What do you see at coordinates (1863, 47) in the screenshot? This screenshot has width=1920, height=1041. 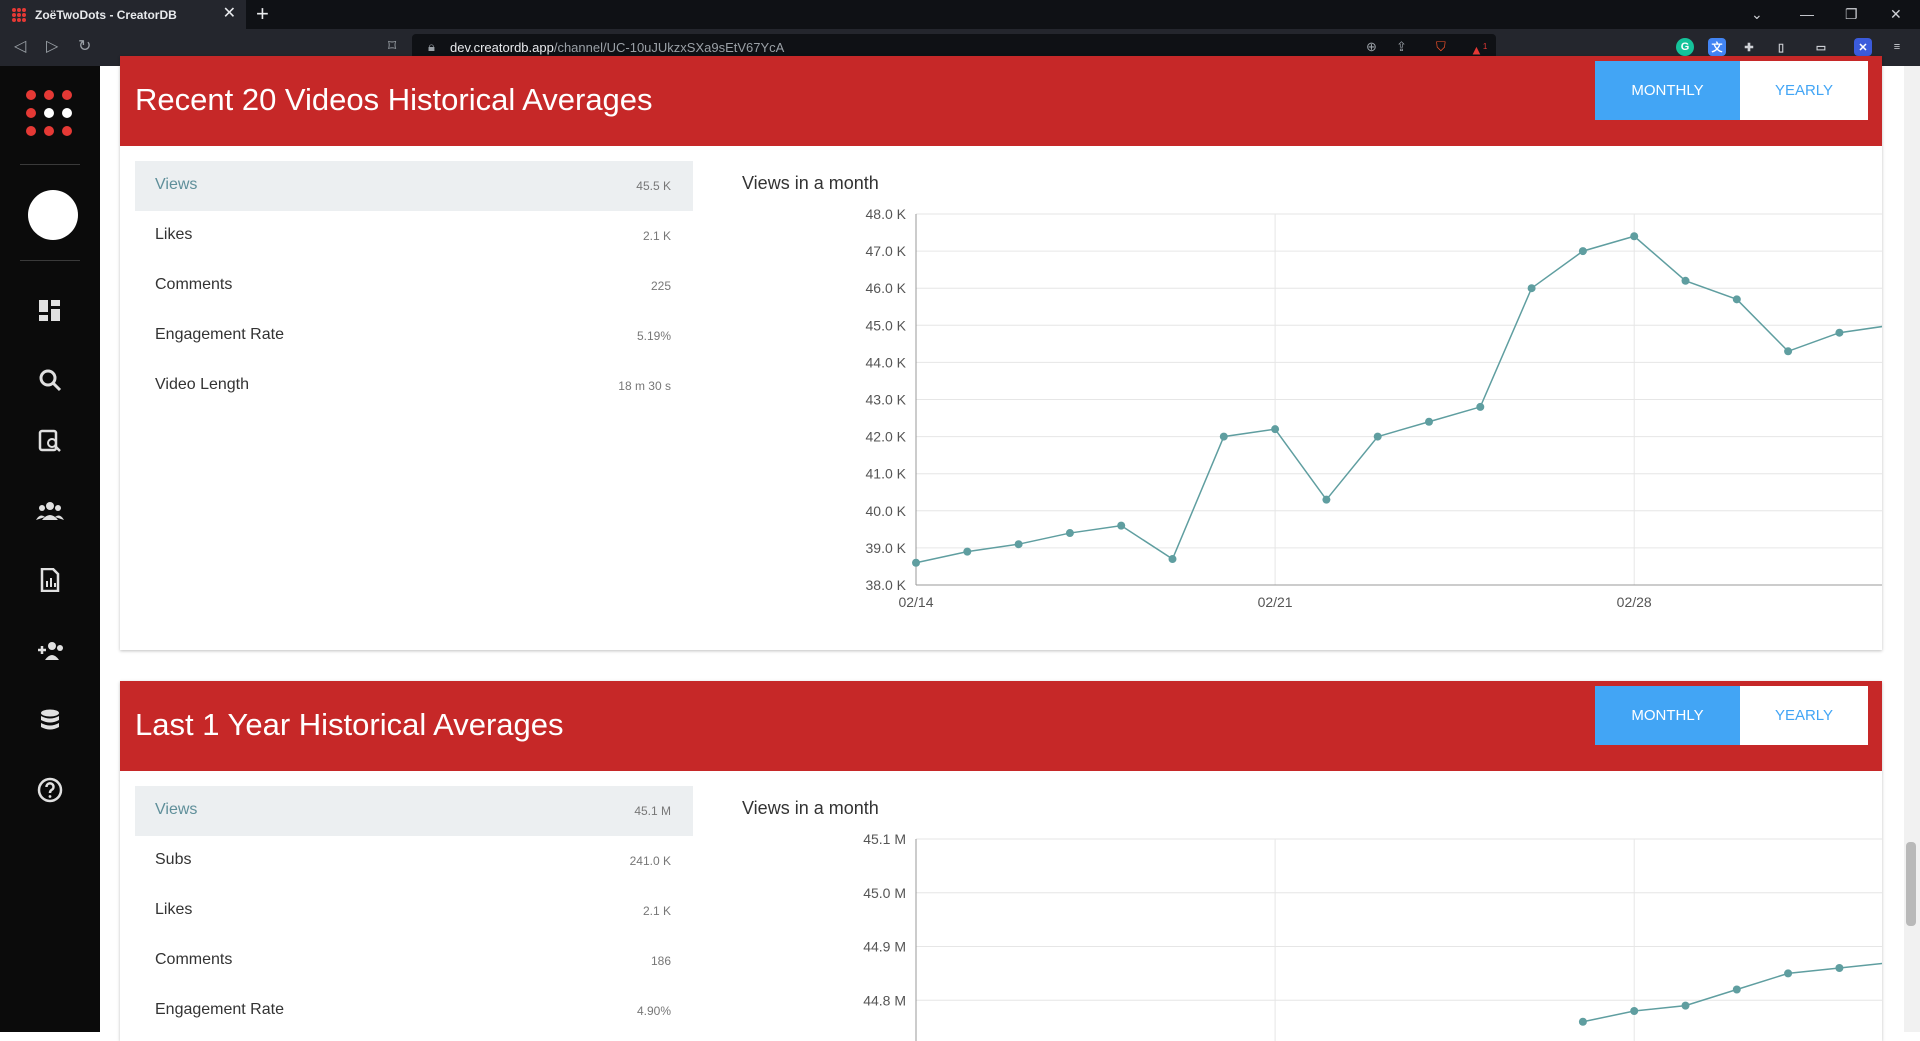 I see `profile-extension-icon: ✕` at bounding box center [1863, 47].